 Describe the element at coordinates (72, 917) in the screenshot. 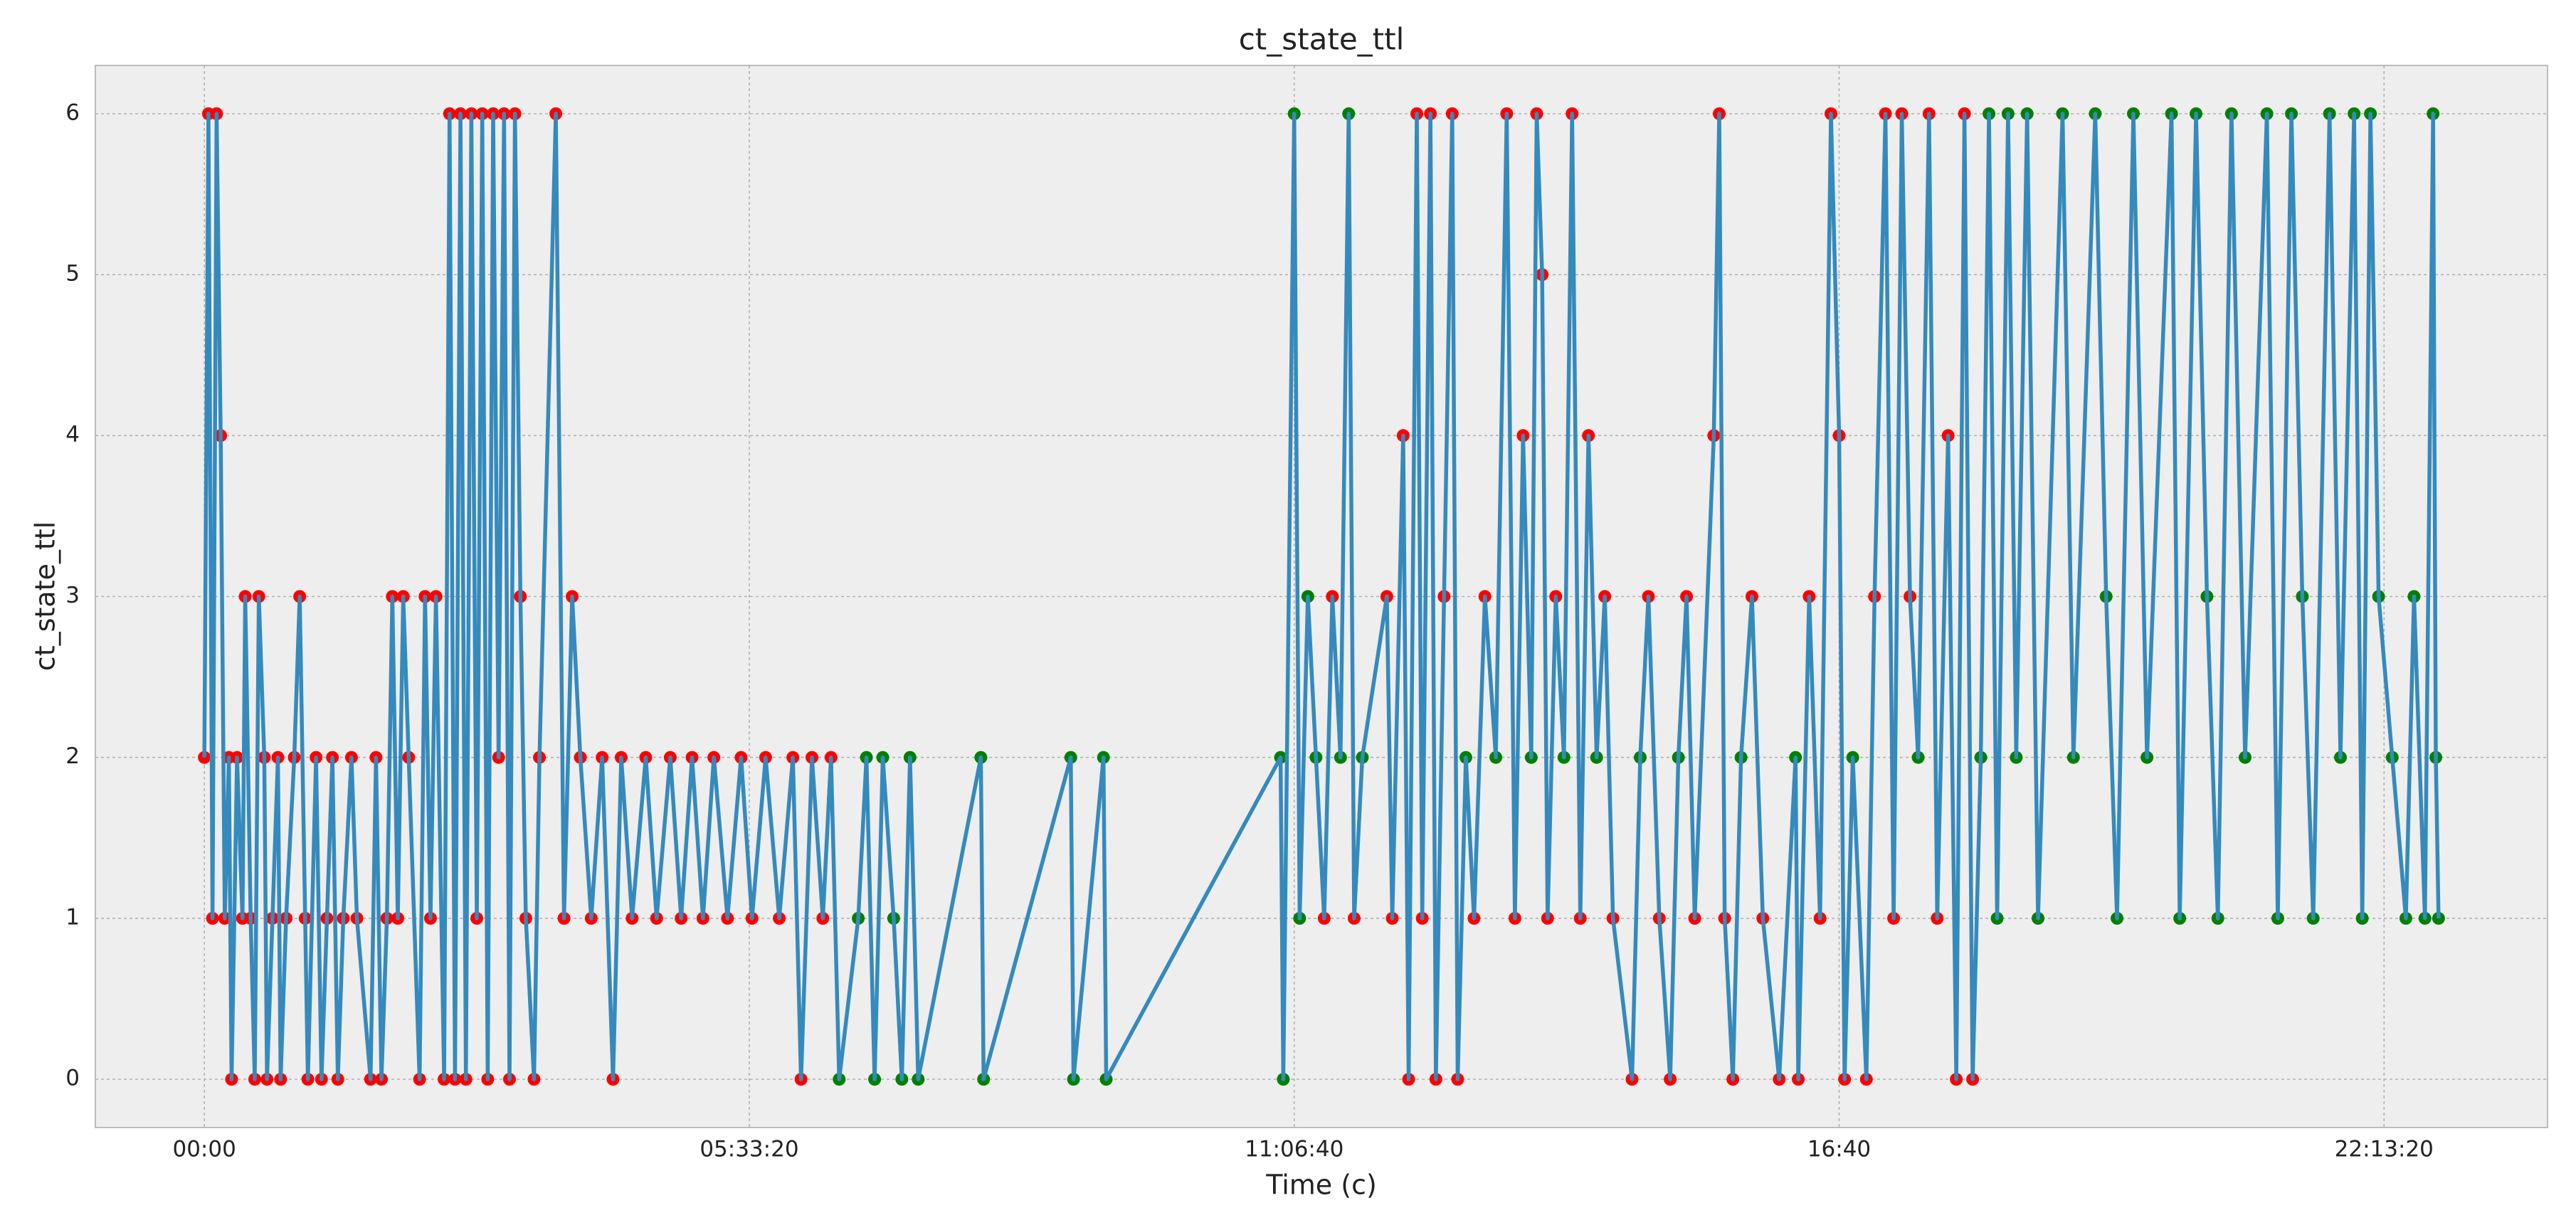

I see `y-tick-label: 1` at that location.